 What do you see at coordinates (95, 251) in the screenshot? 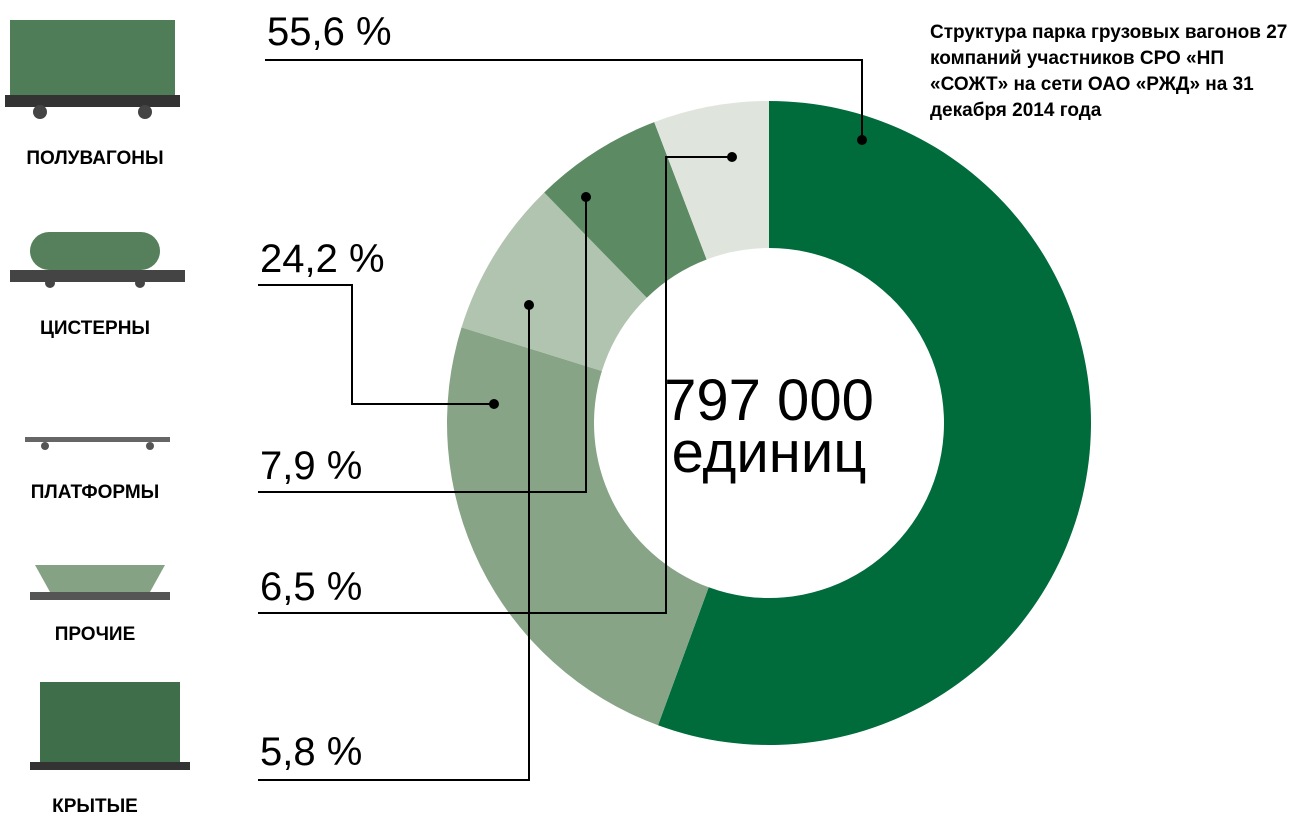
I see `icon-tank` at bounding box center [95, 251].